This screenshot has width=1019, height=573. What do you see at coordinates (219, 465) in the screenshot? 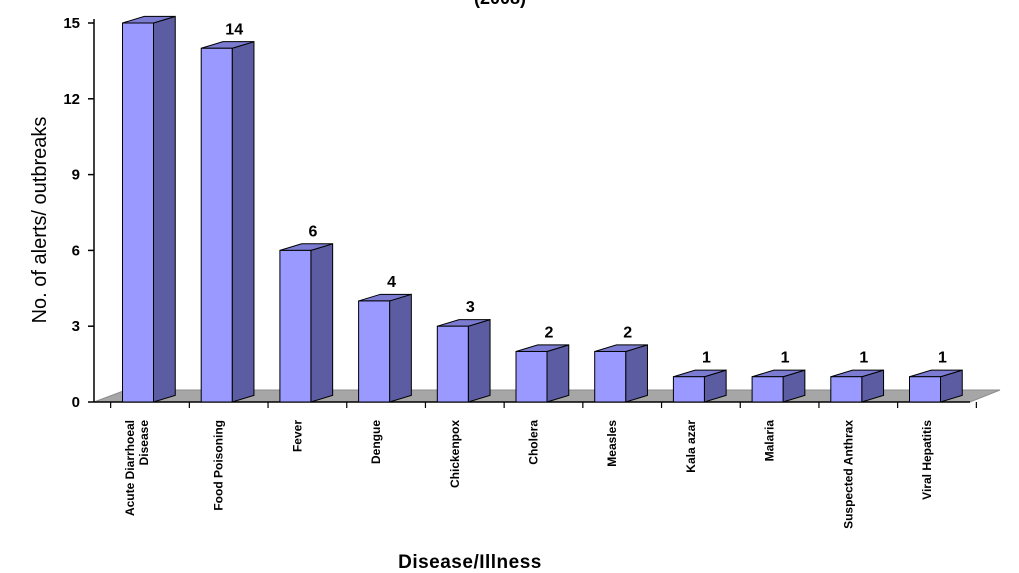
I see `category-label: Food Poisoning` at bounding box center [219, 465].